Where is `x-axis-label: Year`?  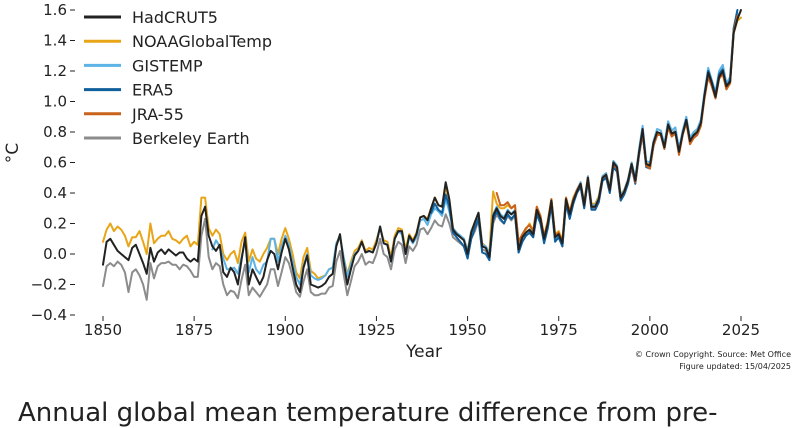 x-axis-label: Year is located at coordinates (423, 352).